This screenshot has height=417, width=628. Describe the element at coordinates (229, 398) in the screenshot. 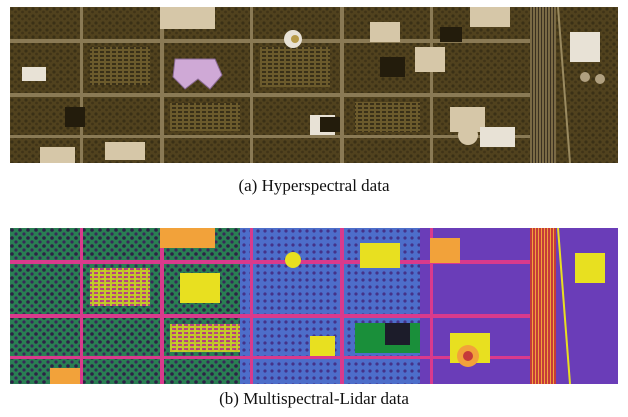

I see `caption-b-label: (b)` at that location.